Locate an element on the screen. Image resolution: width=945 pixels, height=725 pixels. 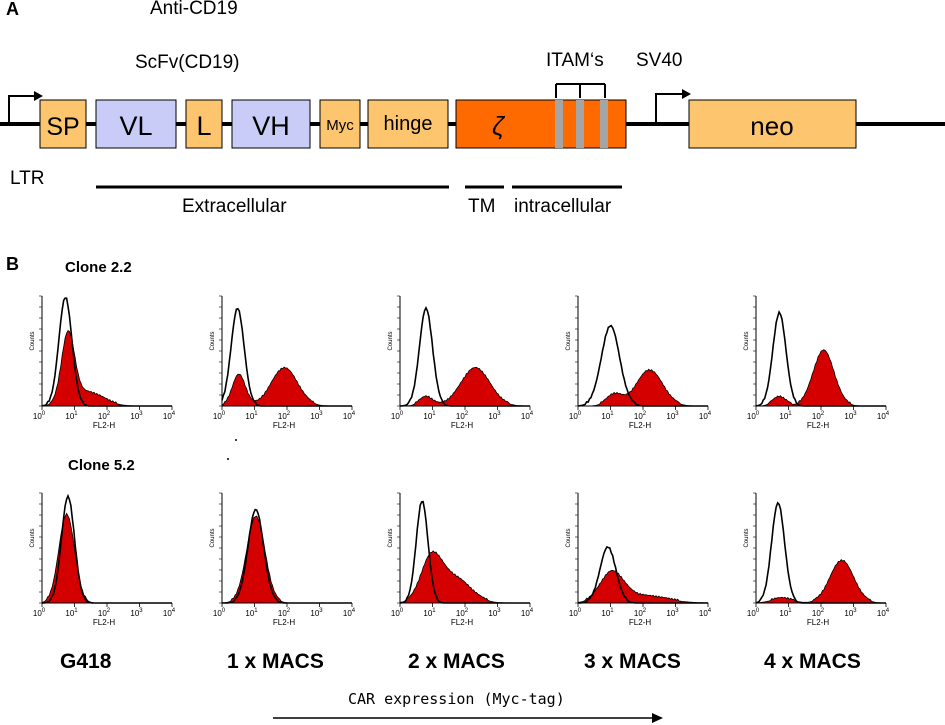
clone-5-2-label: Clone 5.2 is located at coordinates (101, 465).